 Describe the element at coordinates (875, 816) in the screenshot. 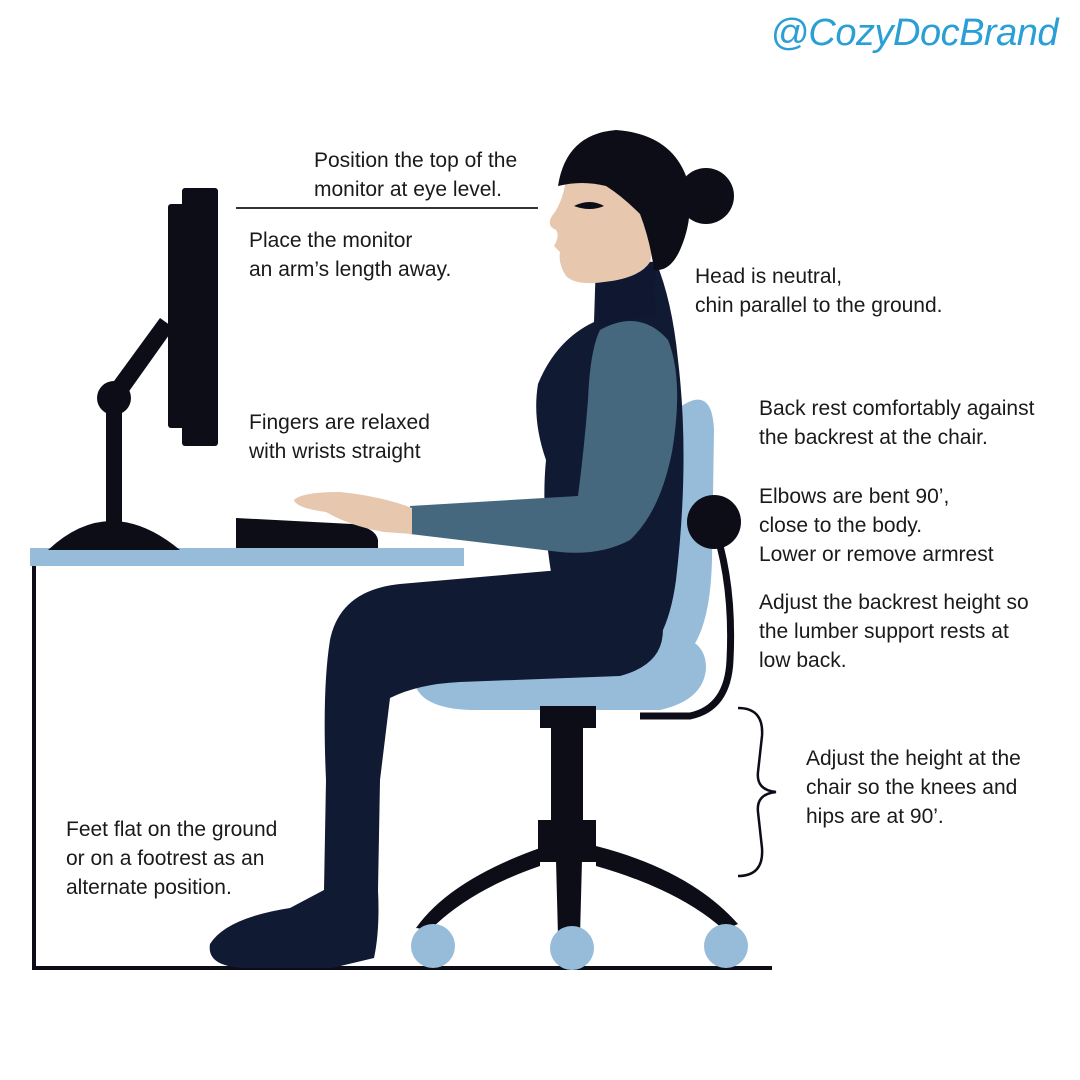

I see `annotation-line: hips are at 90’.` at that location.